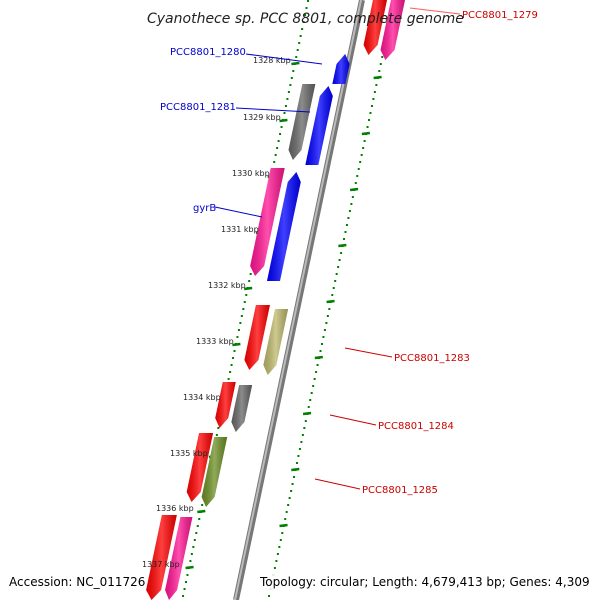 The width and height of the screenshot is (600, 600). What do you see at coordinates (208, 52) in the screenshot?
I see `gene-label-pcc8801-1280: PCC8801_1280` at bounding box center [208, 52].